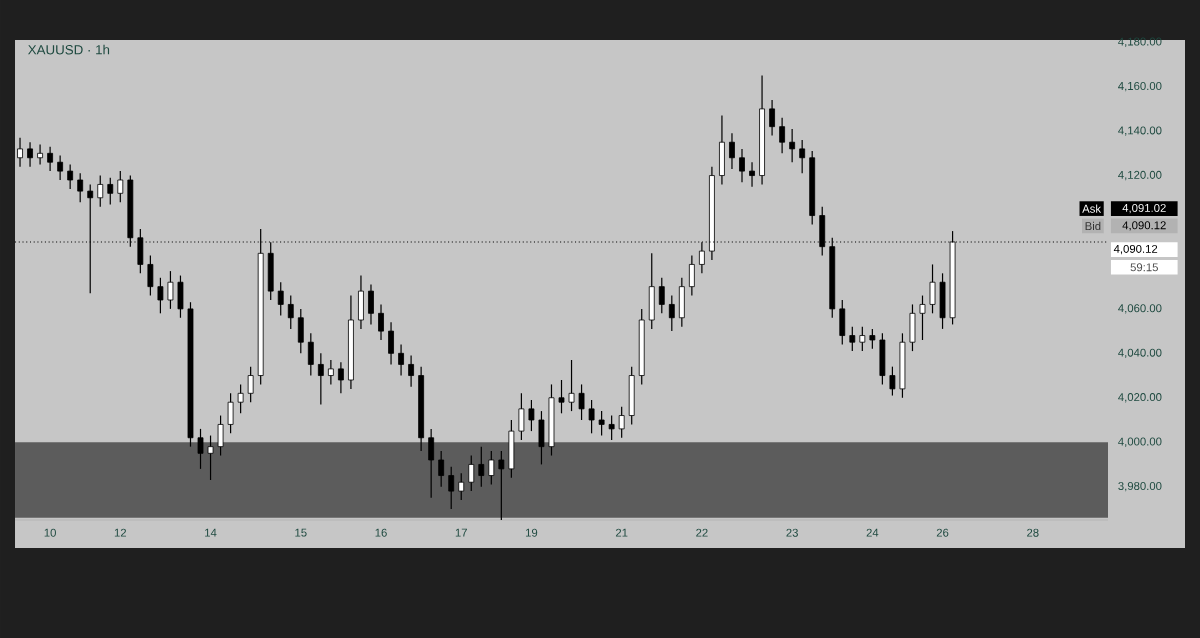  What do you see at coordinates (301, 532) in the screenshot?
I see `x-tick-label: 15` at bounding box center [301, 532].